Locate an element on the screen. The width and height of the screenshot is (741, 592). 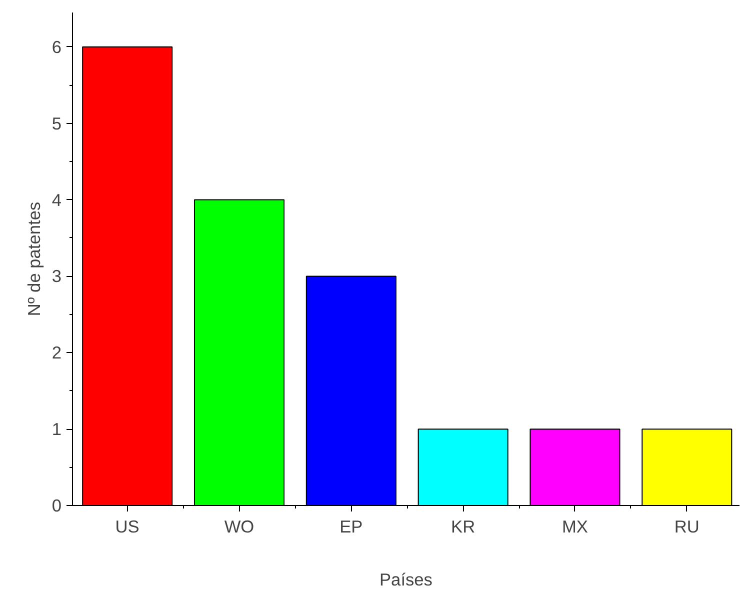
x-tick-label: EP is located at coordinates (351, 526).